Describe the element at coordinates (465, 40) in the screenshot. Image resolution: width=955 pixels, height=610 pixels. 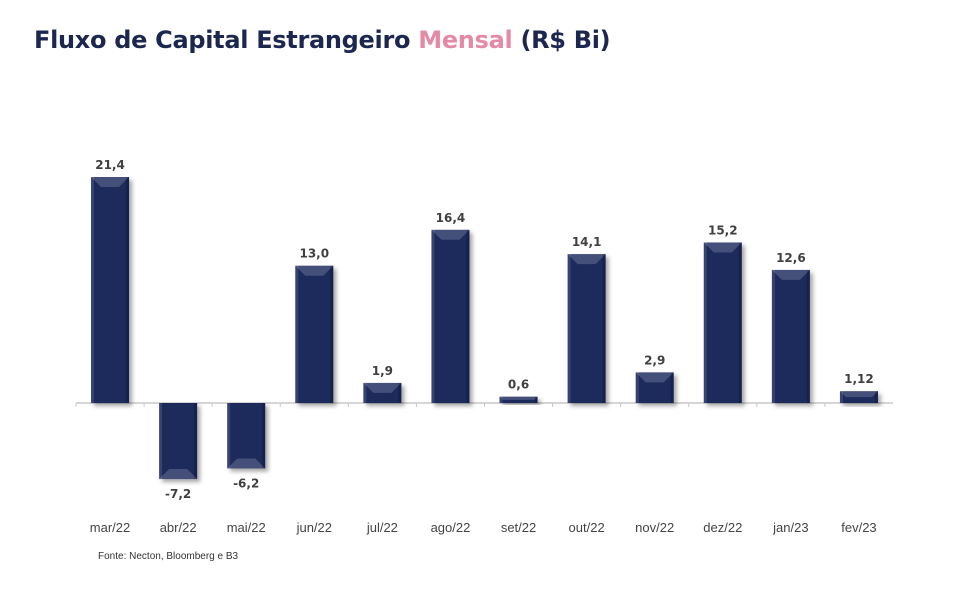
I see `title-highlight: Mensal` at that location.